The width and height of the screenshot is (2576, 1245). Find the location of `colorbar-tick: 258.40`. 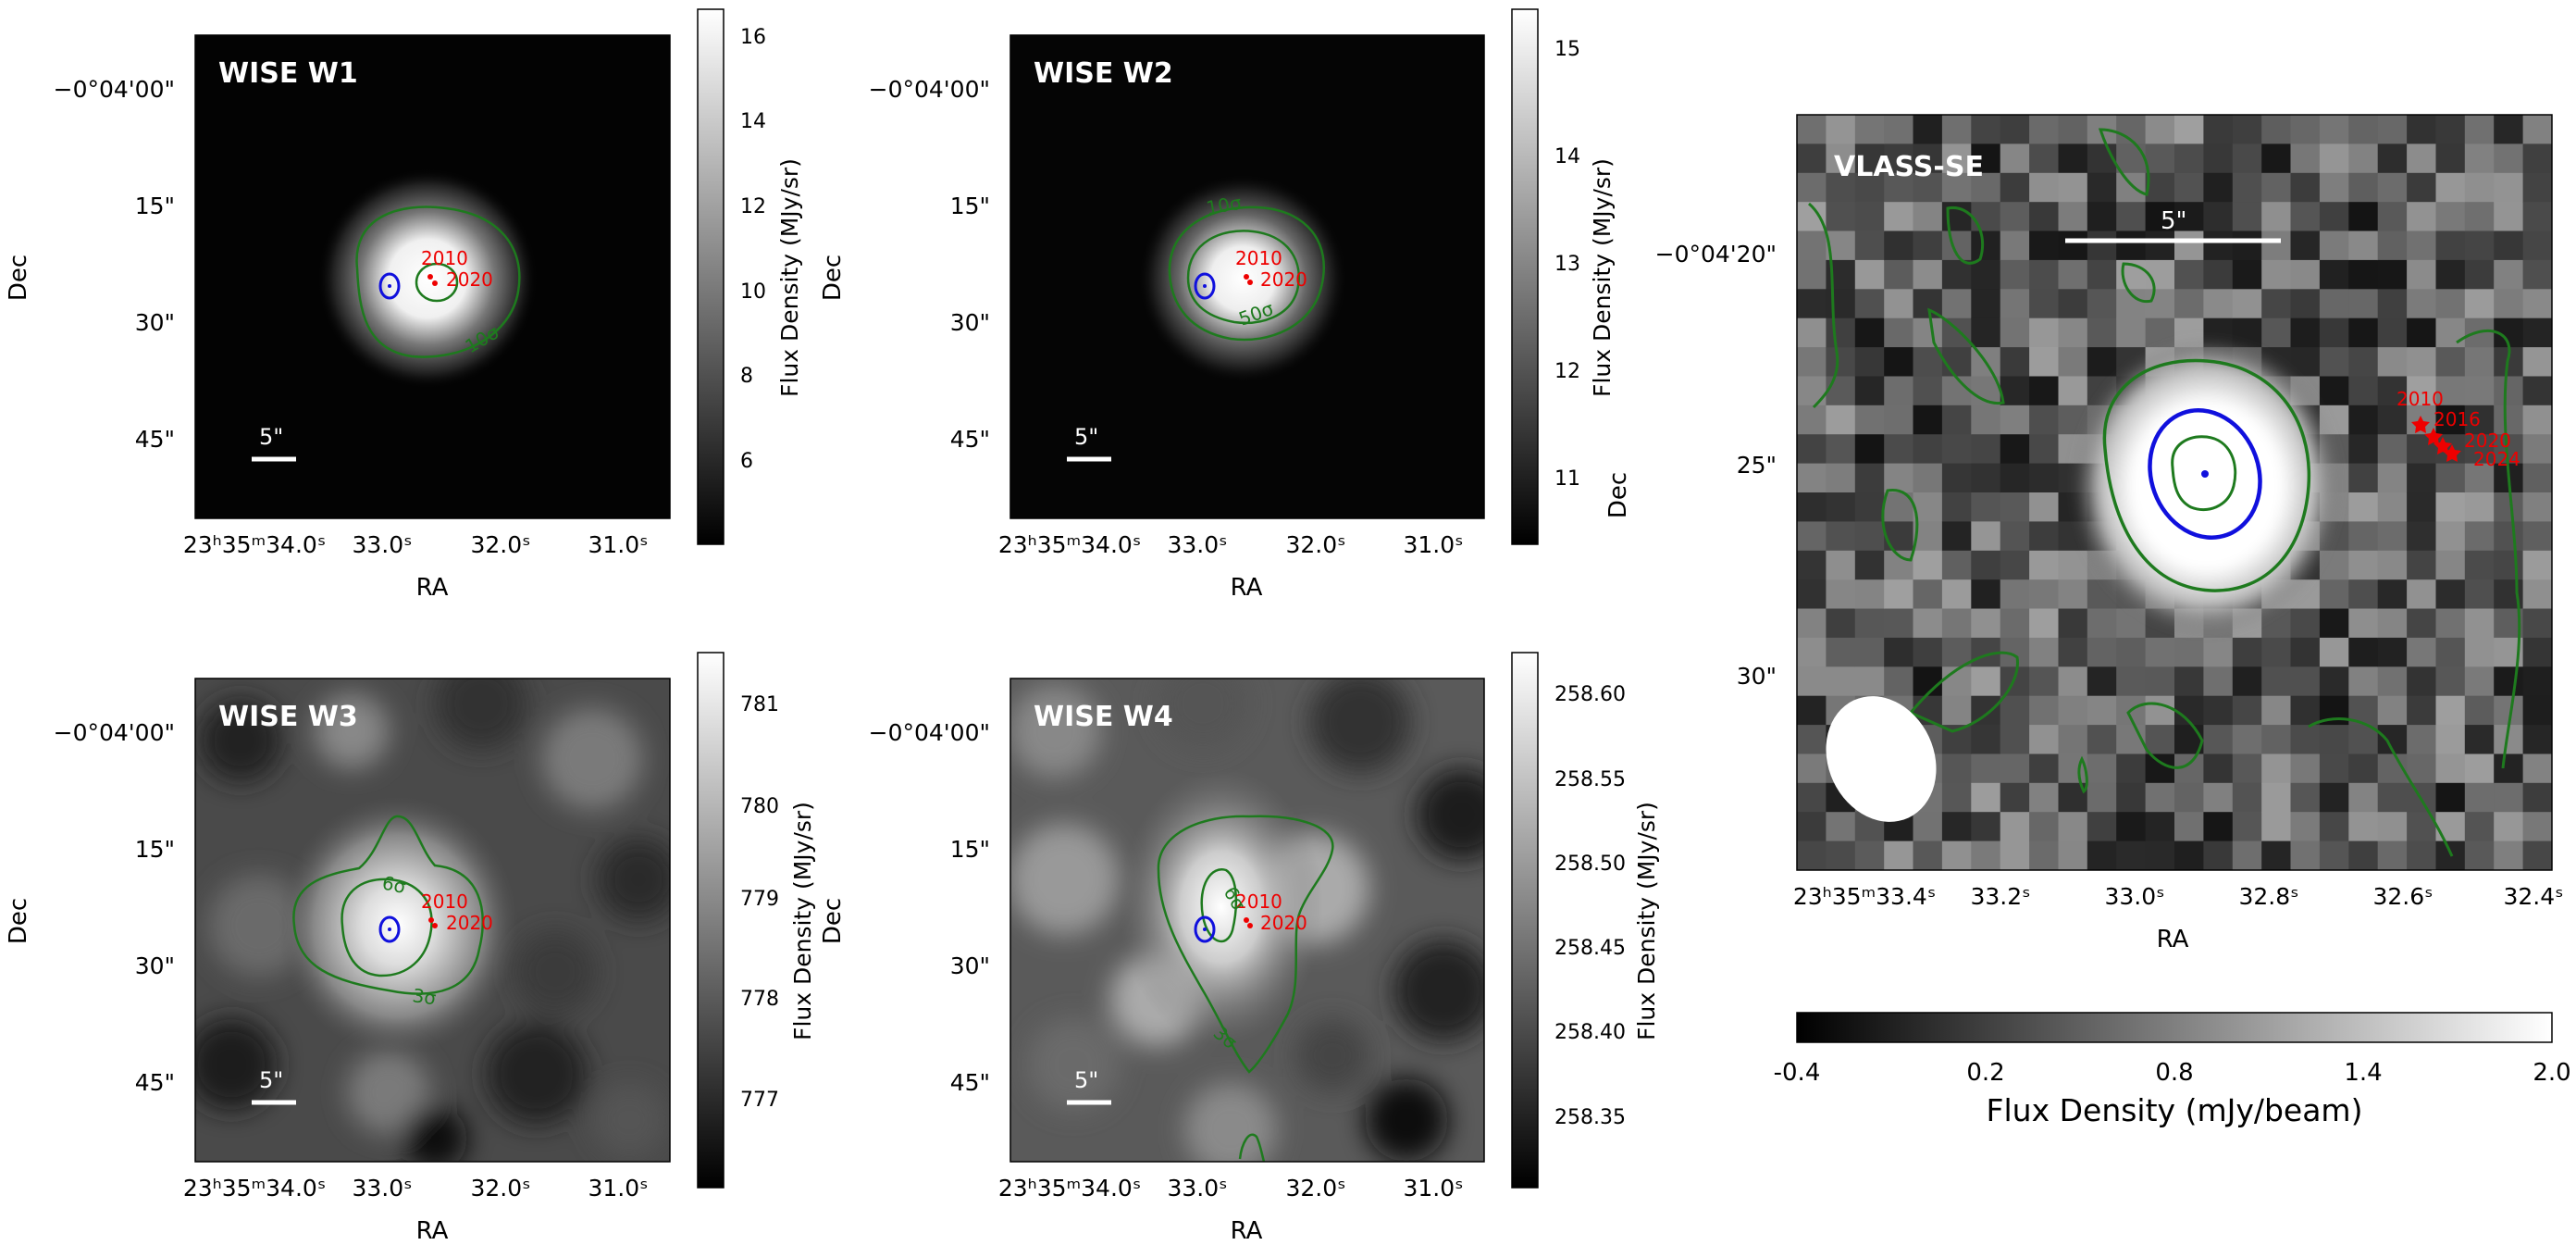

colorbar-tick: 258.40 is located at coordinates (1590, 1033).